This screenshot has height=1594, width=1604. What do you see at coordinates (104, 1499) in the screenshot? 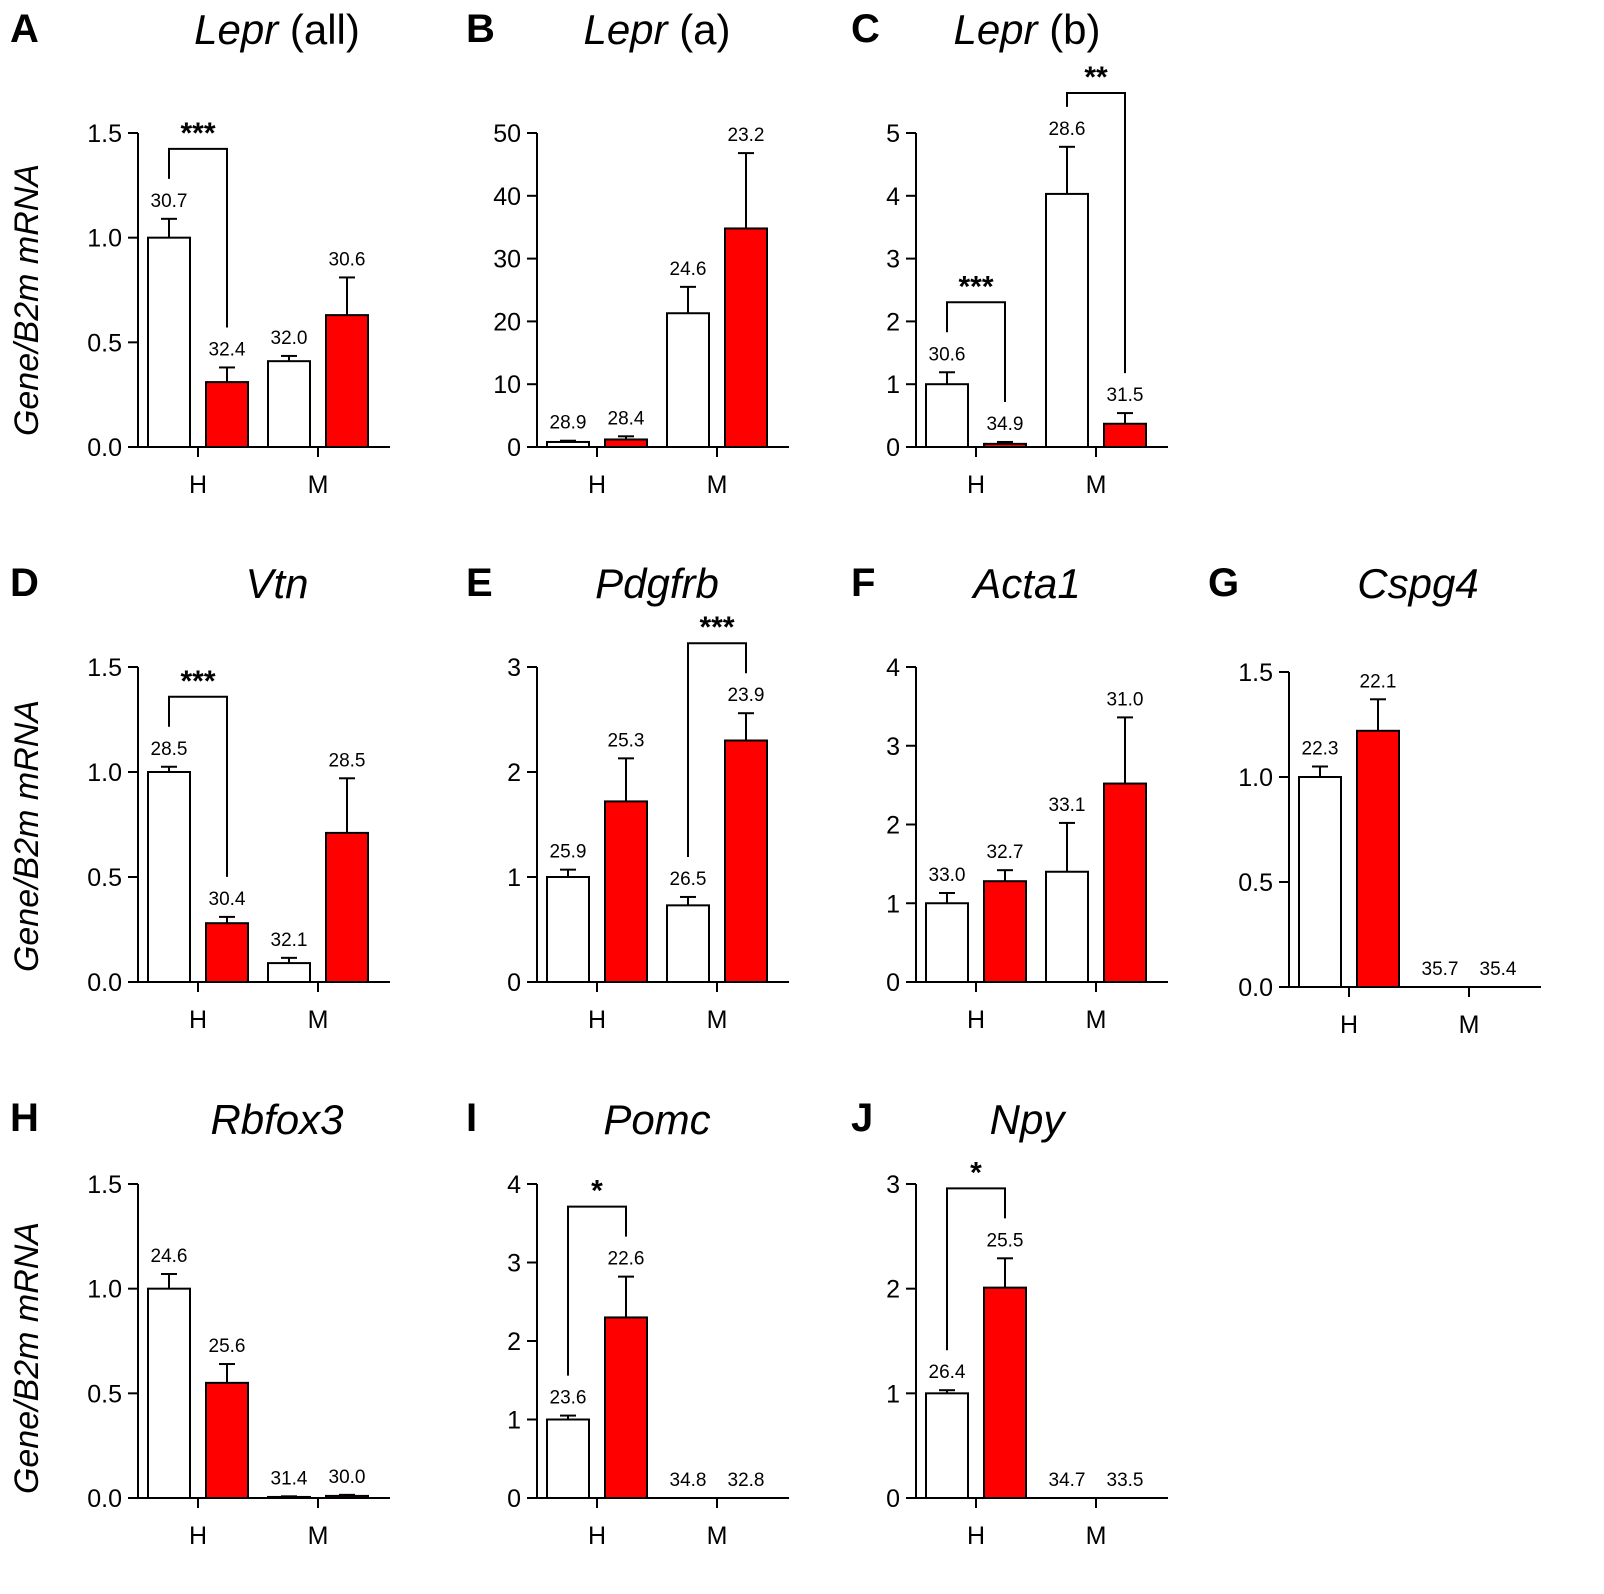
I see `y-tick-label: 0.0` at bounding box center [104, 1499].